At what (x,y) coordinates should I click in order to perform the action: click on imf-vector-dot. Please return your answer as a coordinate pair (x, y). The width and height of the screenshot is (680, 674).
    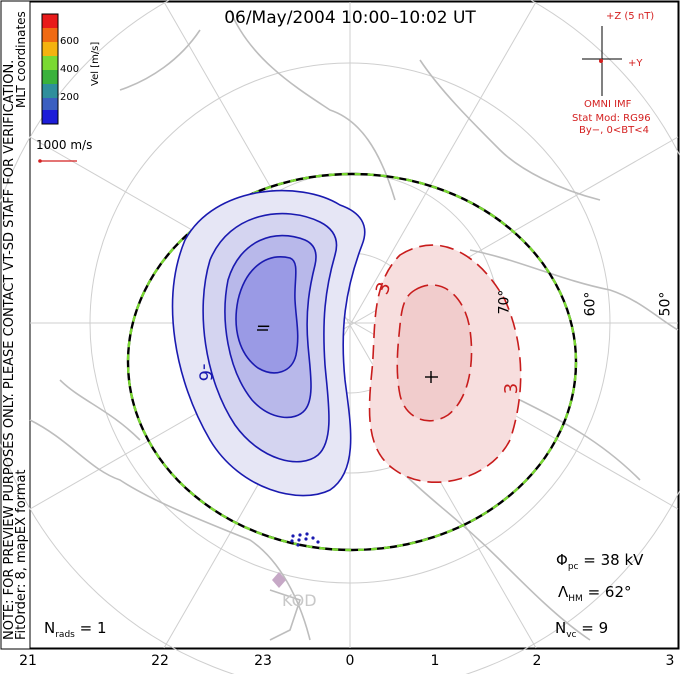
    Looking at the image, I should click on (601, 61).